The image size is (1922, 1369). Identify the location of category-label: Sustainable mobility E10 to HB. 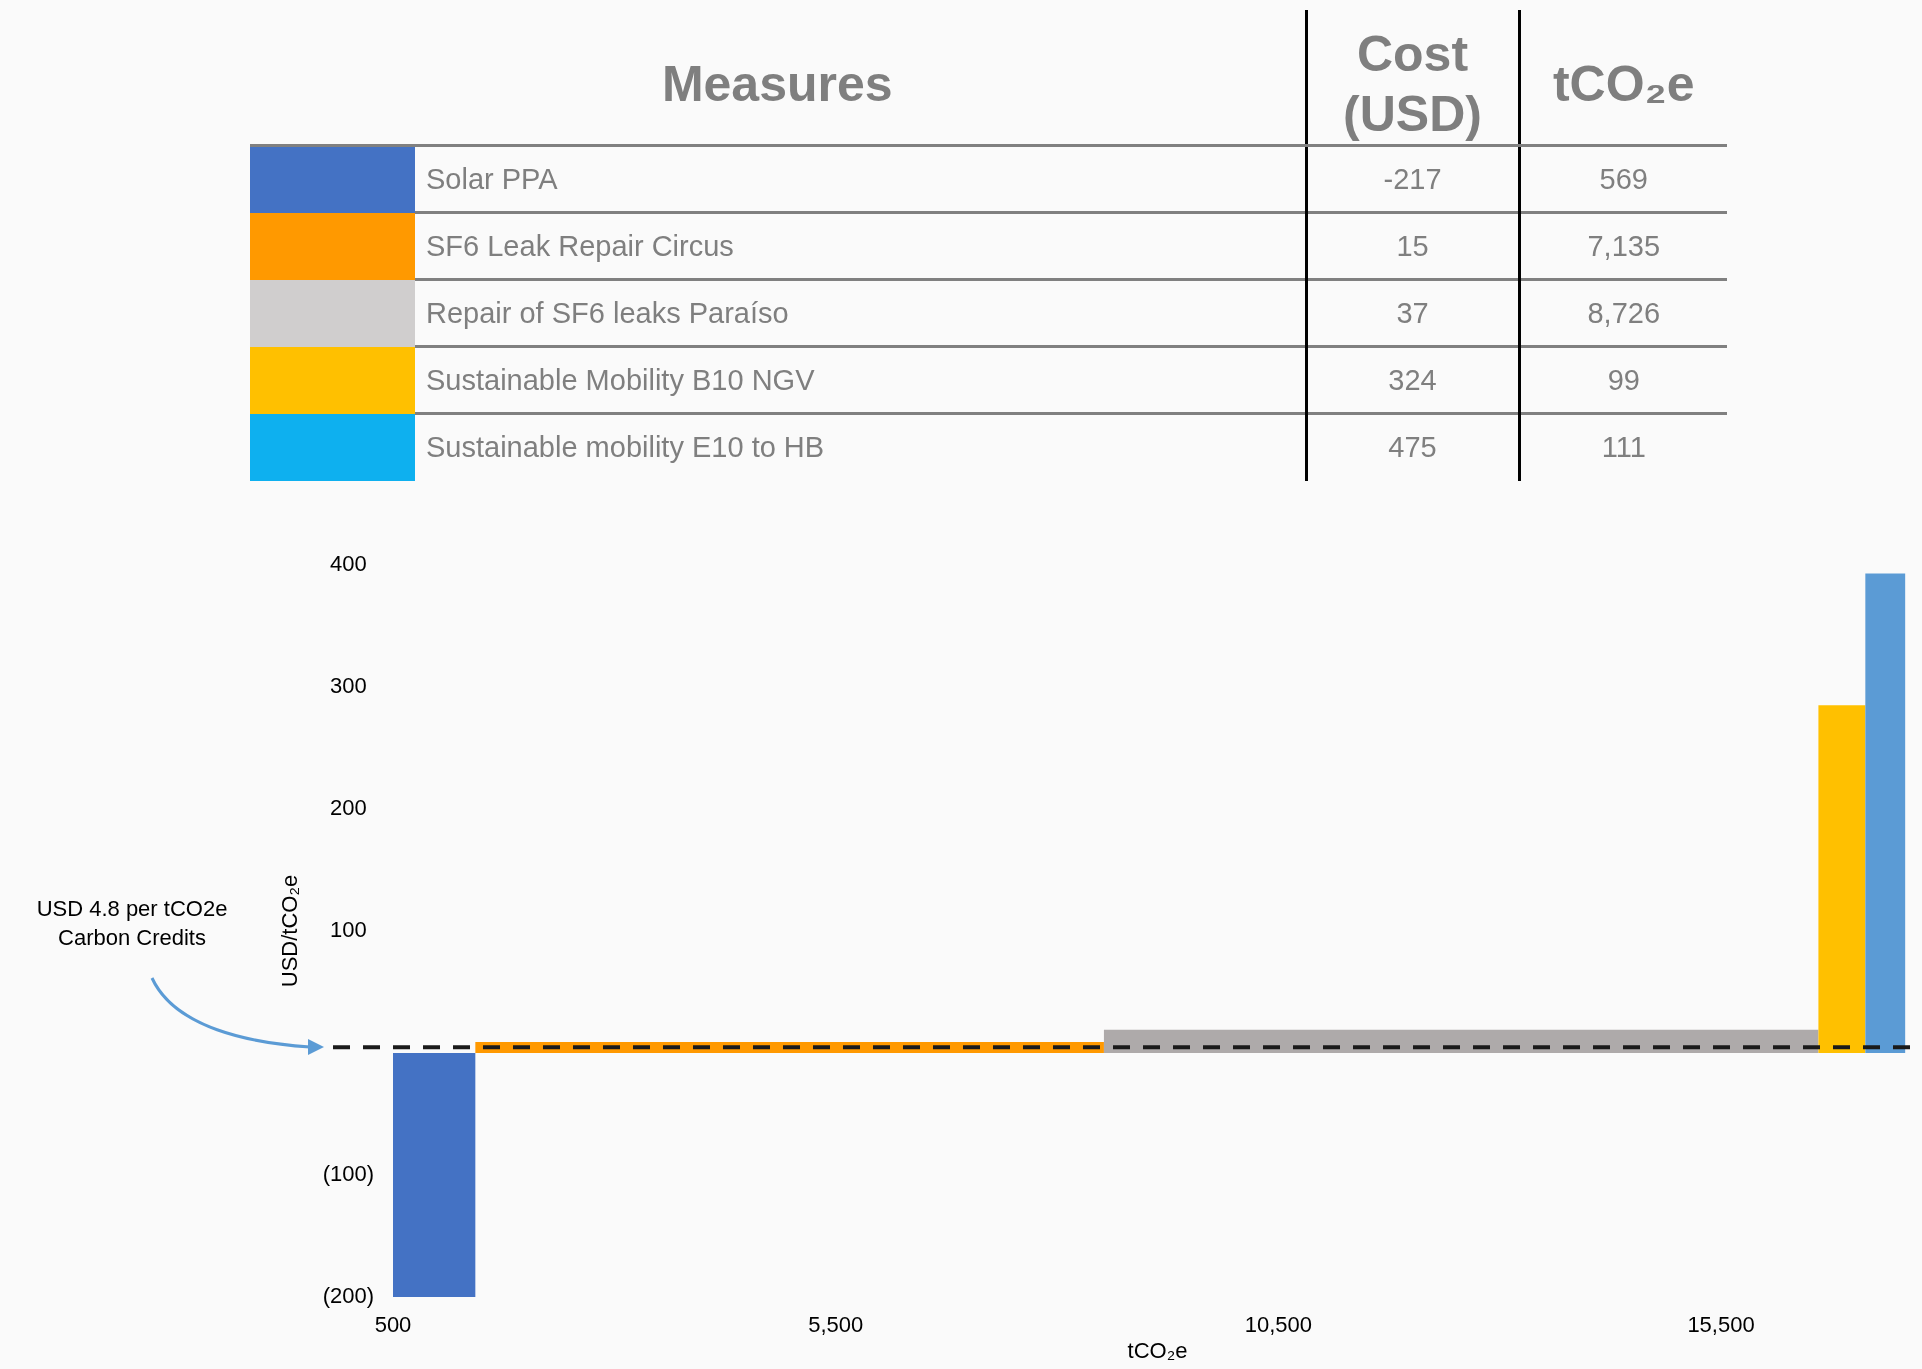
(861, 447).